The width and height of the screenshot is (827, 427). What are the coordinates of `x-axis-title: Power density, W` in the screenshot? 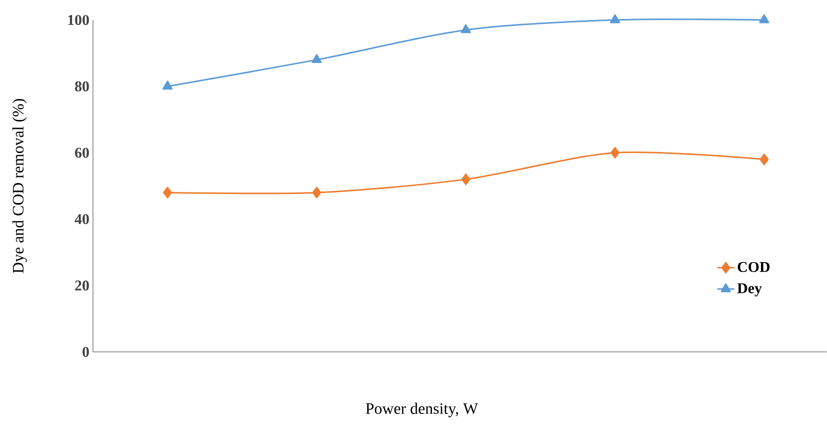 It's located at (422, 410).